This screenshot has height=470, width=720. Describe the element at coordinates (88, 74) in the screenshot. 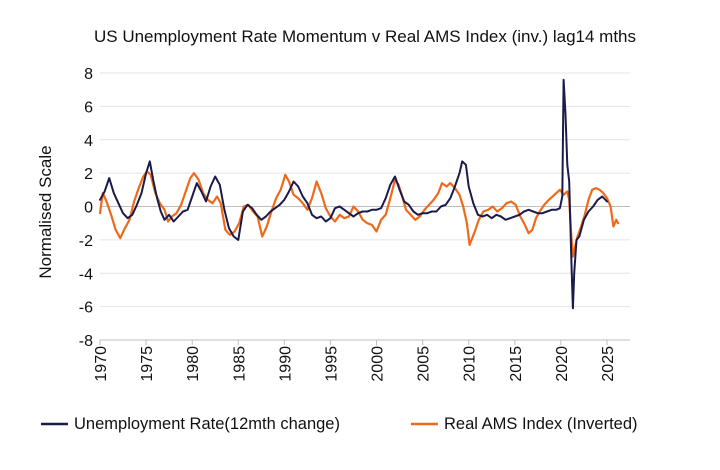

I see `y-tick-label: 8` at that location.